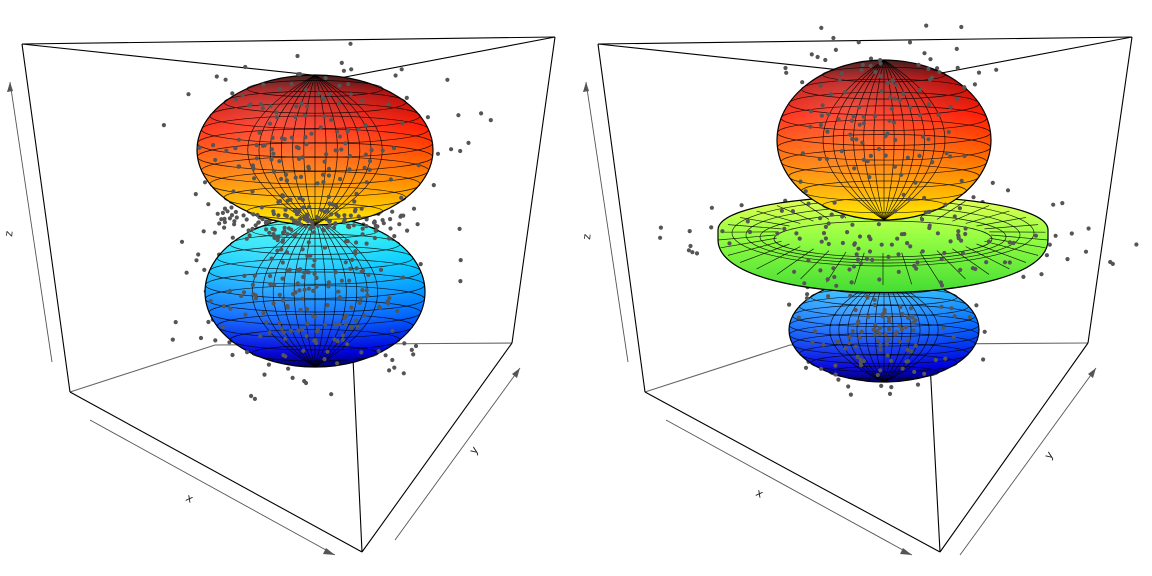 The width and height of the screenshot is (1152, 576). I want to click on right-upper-lobe, so click(884, 140).